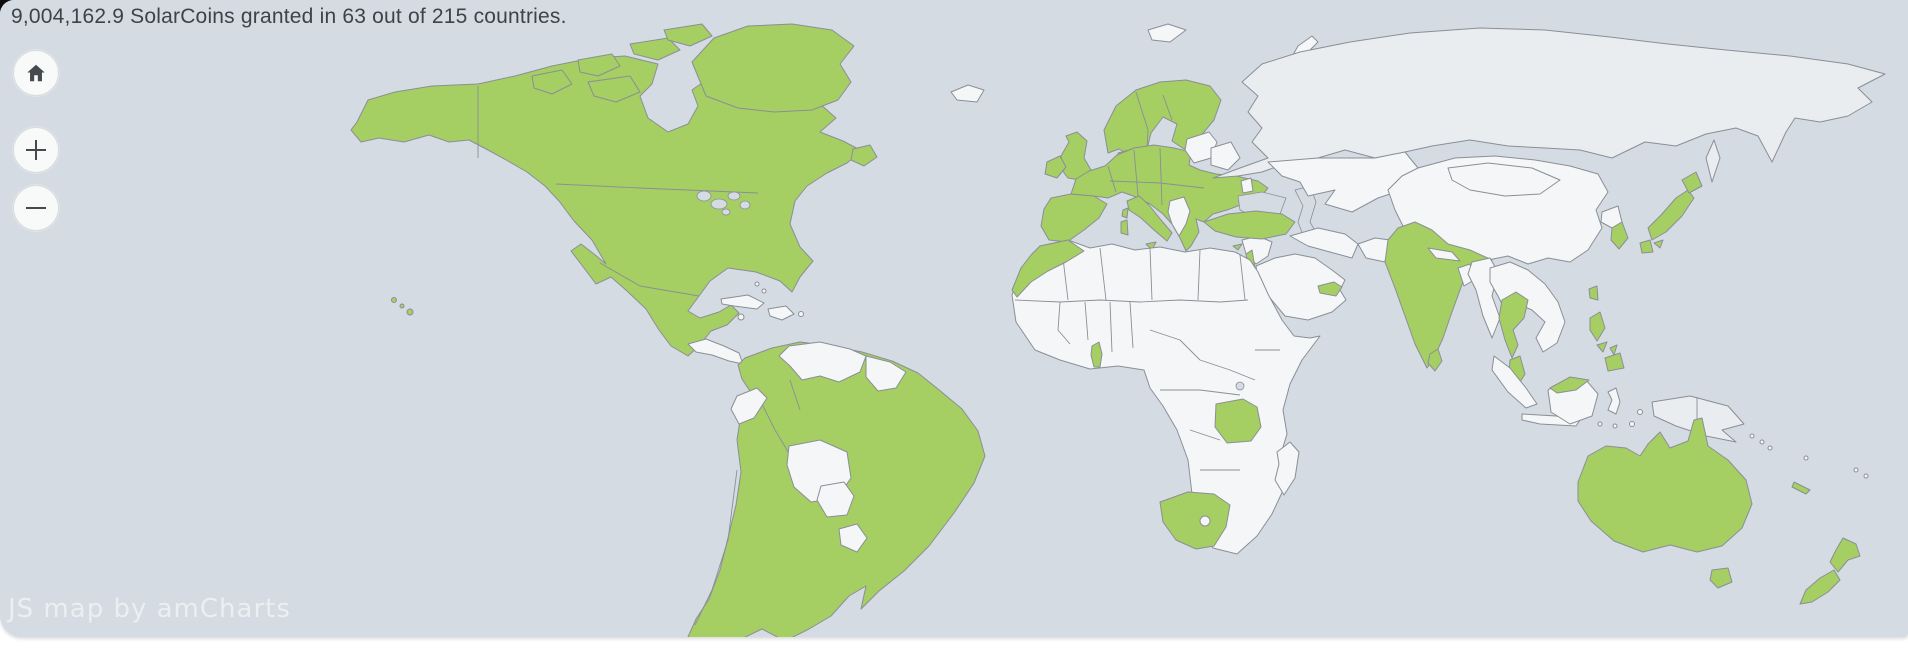 This screenshot has height=656, width=1908. What do you see at coordinates (1665, 485) in the screenshot?
I see `country-australia` at bounding box center [1665, 485].